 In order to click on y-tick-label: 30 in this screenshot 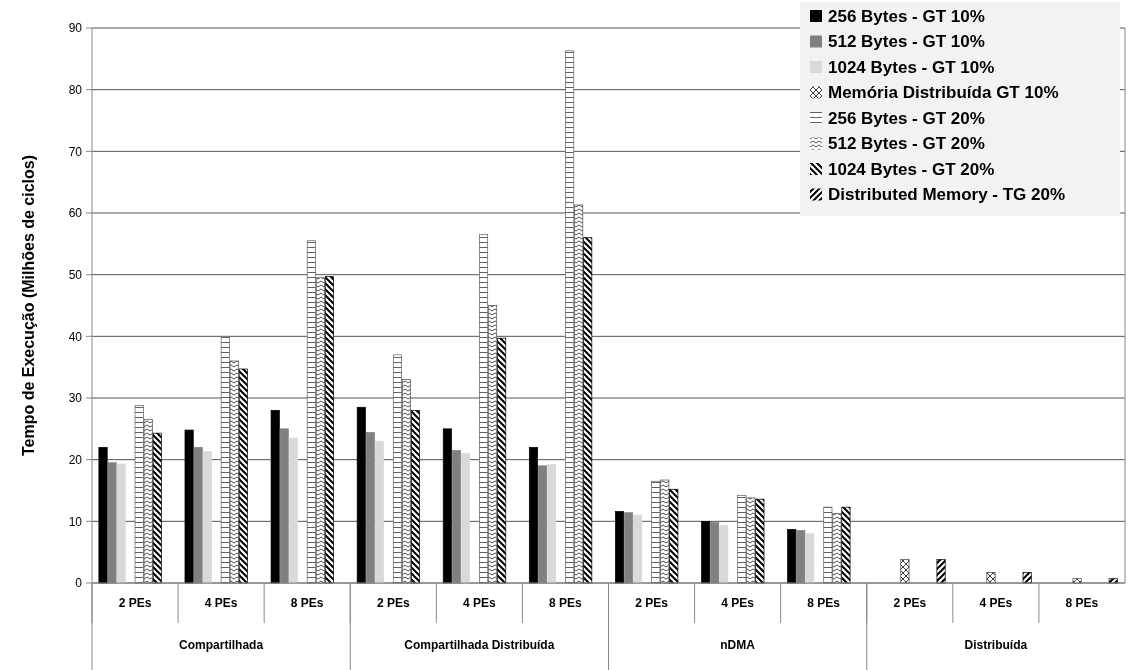, I will do `click(75, 398)`.